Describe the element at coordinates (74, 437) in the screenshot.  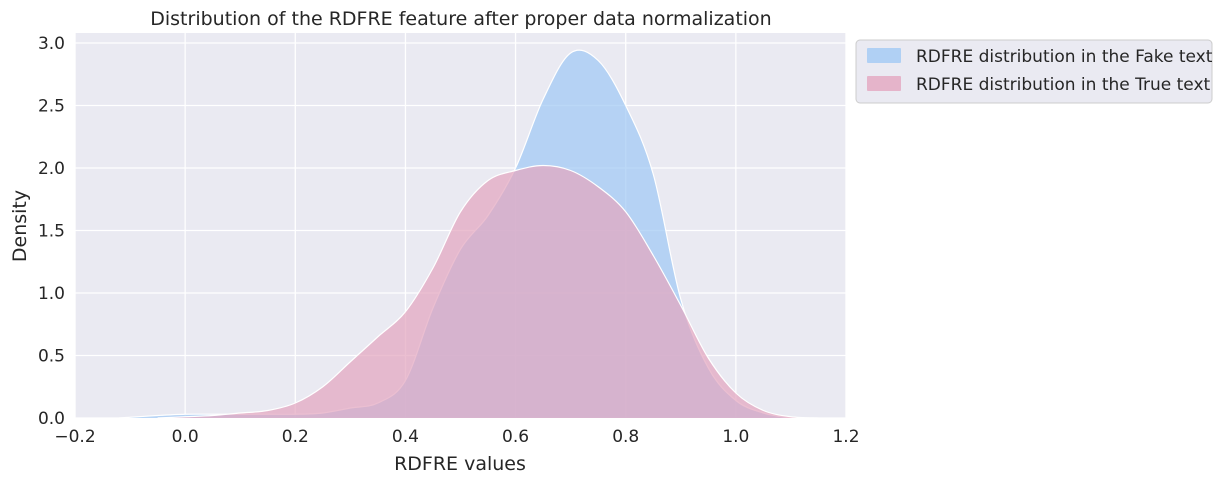
I see `x-tick-label: −0.2` at that location.